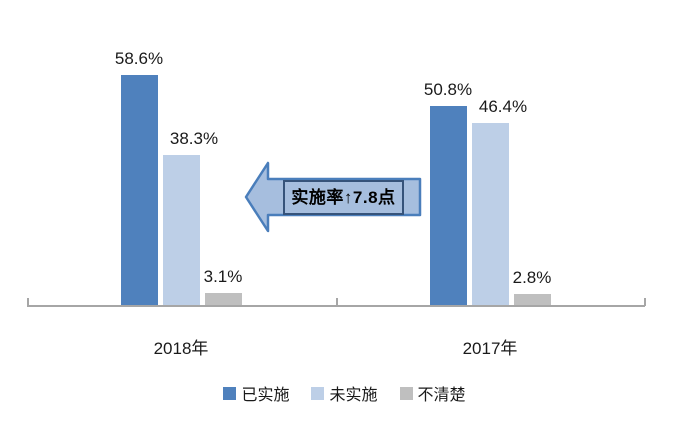 This screenshot has width=689, height=445. What do you see at coordinates (343, 197) in the screenshot?
I see `annotation-label: 实施率↑7.8点` at bounding box center [343, 197].